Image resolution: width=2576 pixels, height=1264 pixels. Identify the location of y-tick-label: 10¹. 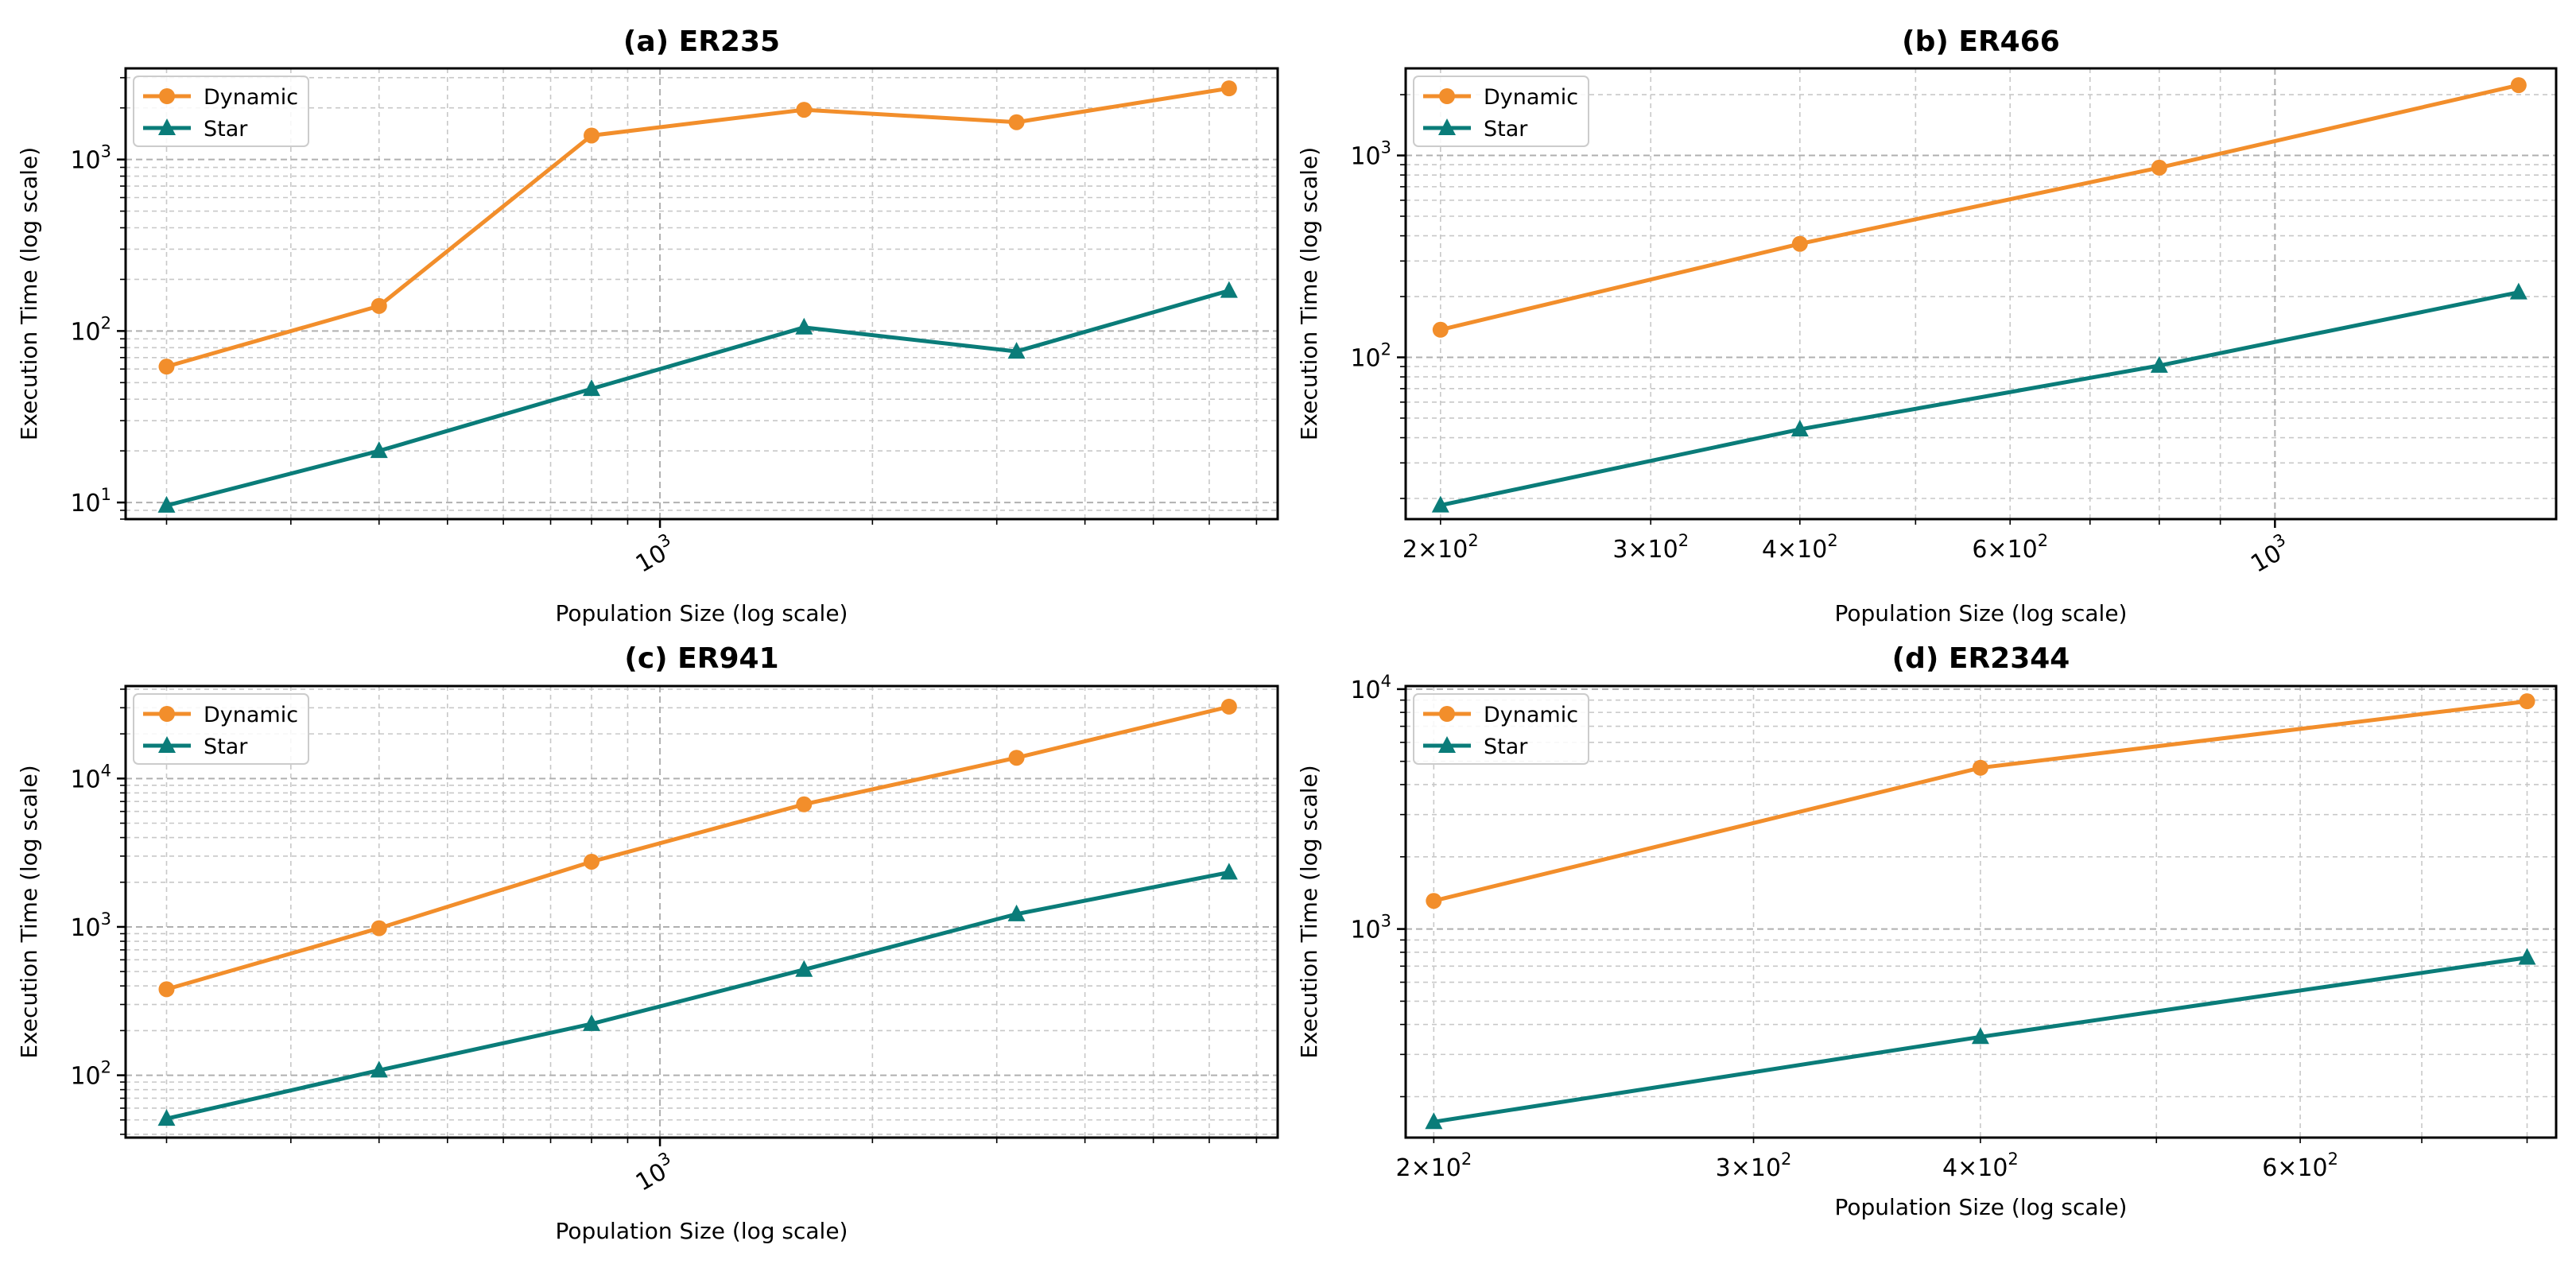
(91, 502).